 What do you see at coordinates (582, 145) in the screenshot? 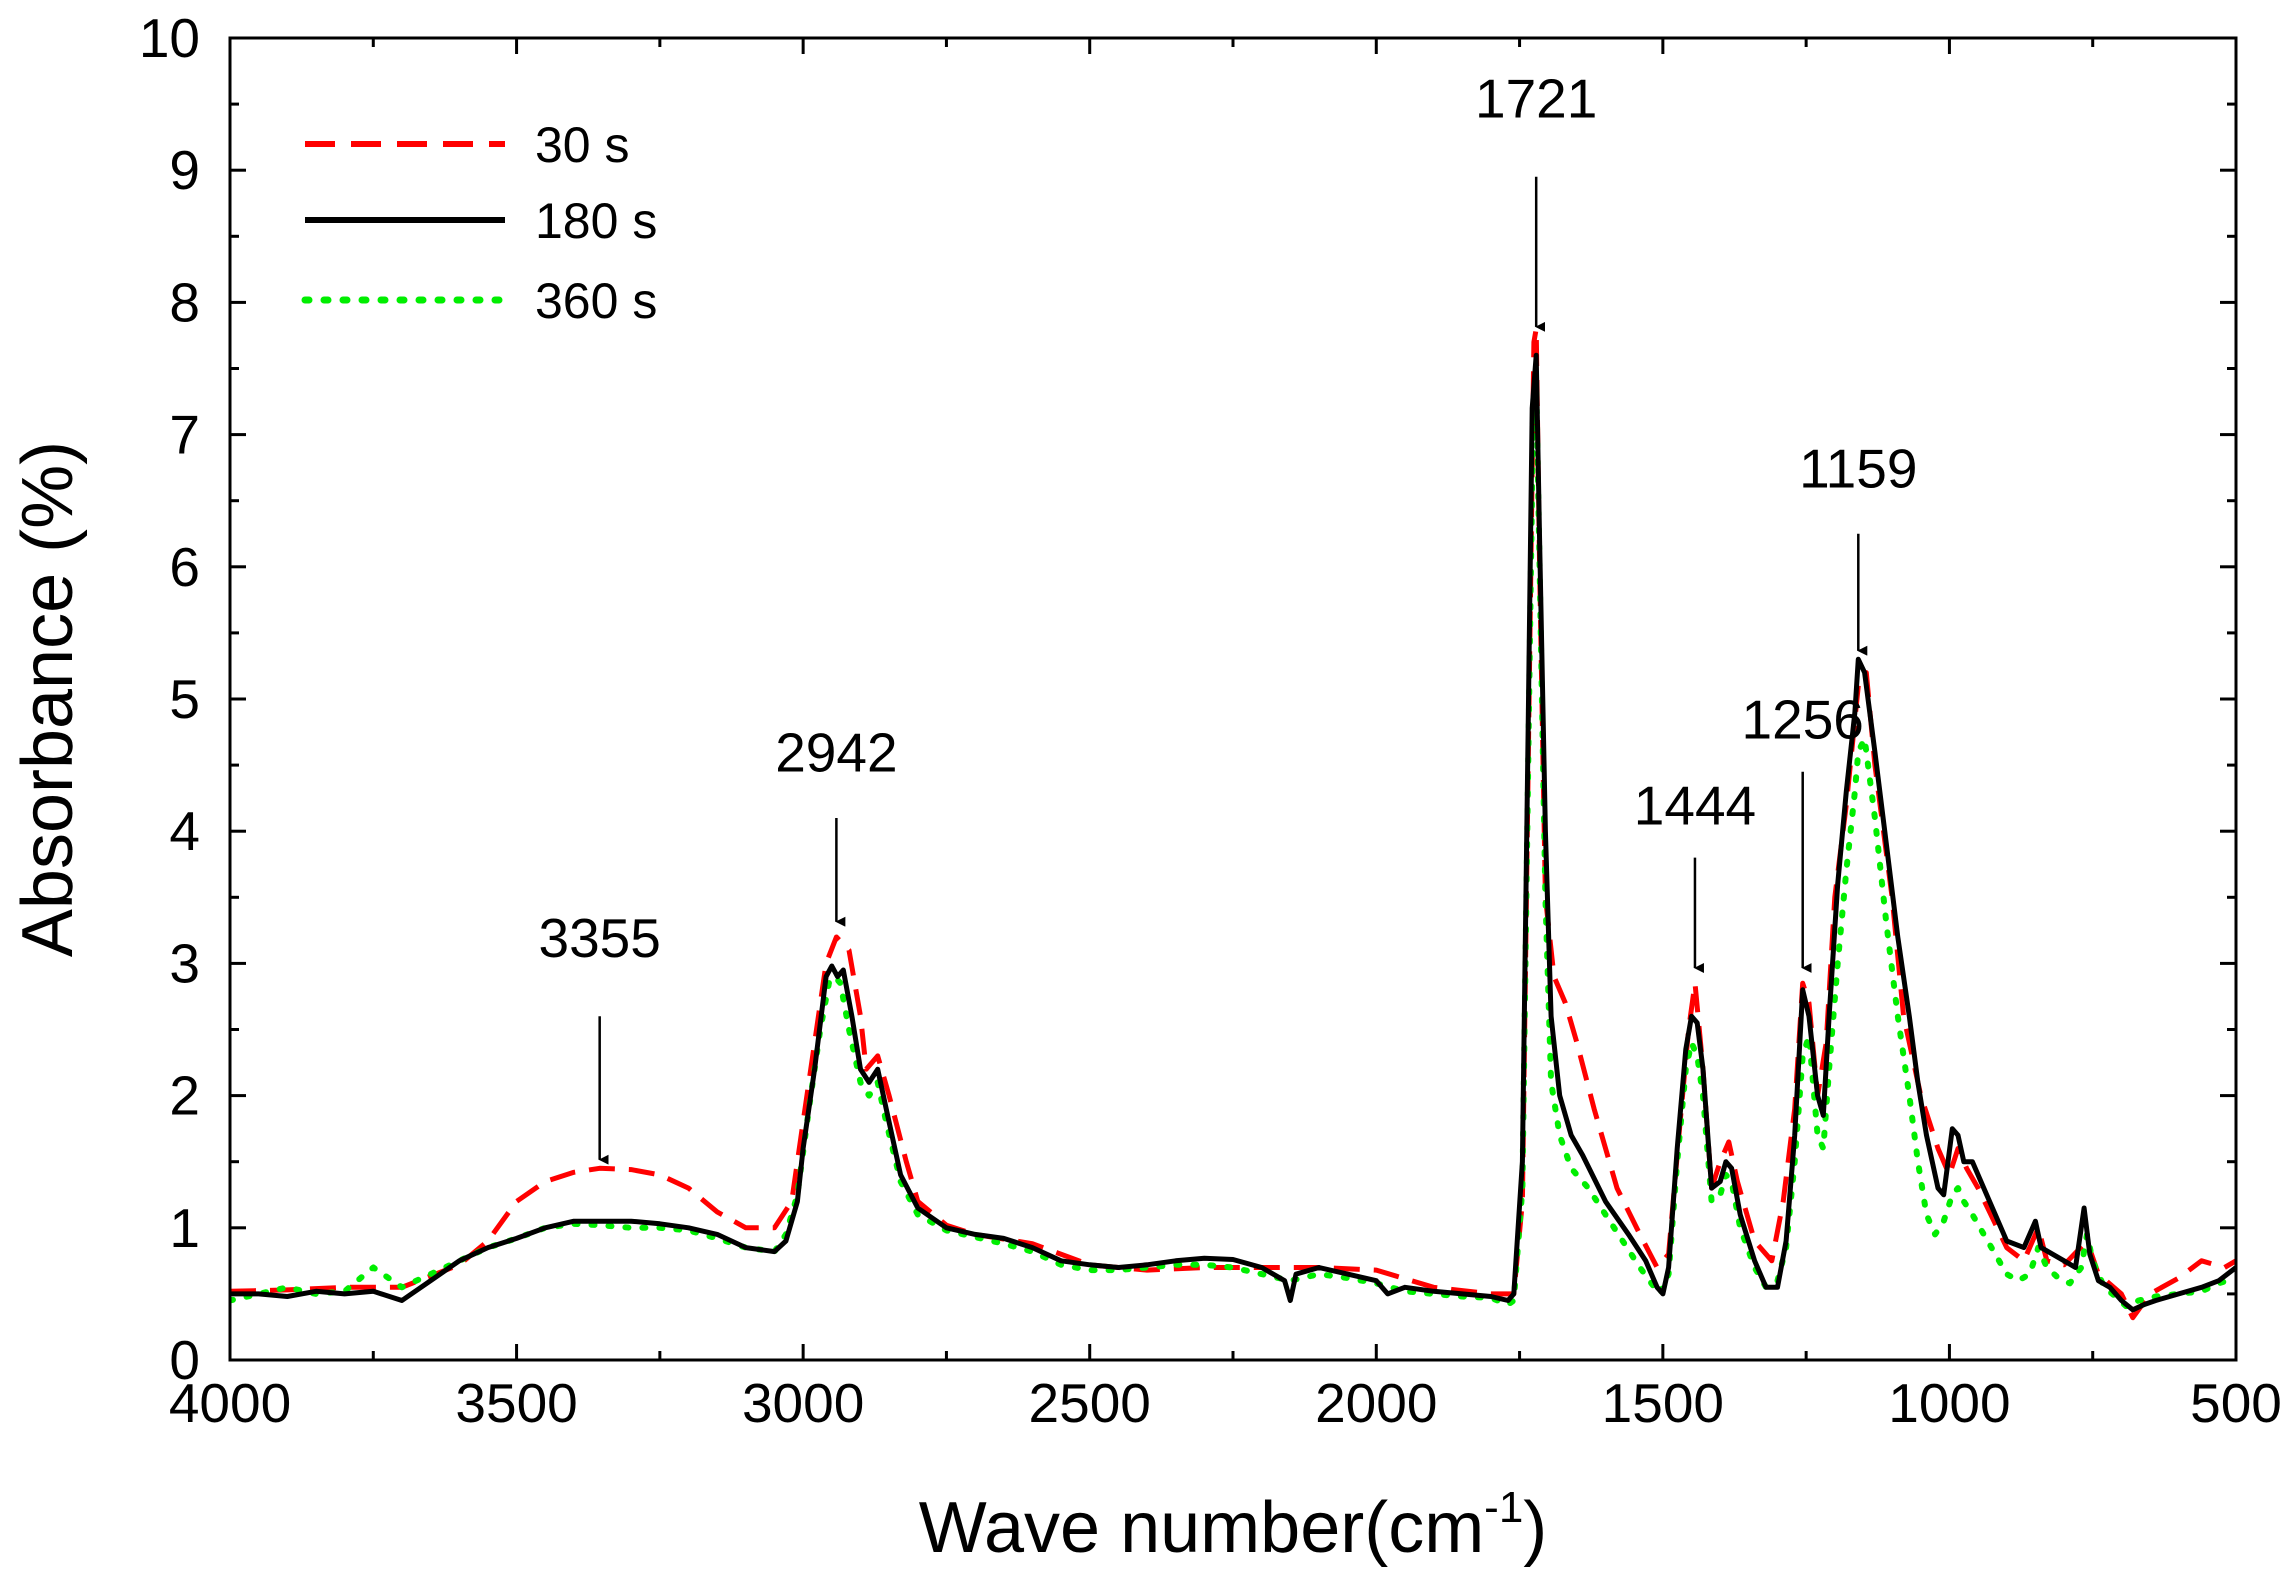
I see `legend-label-30s: 30 s` at bounding box center [582, 145].